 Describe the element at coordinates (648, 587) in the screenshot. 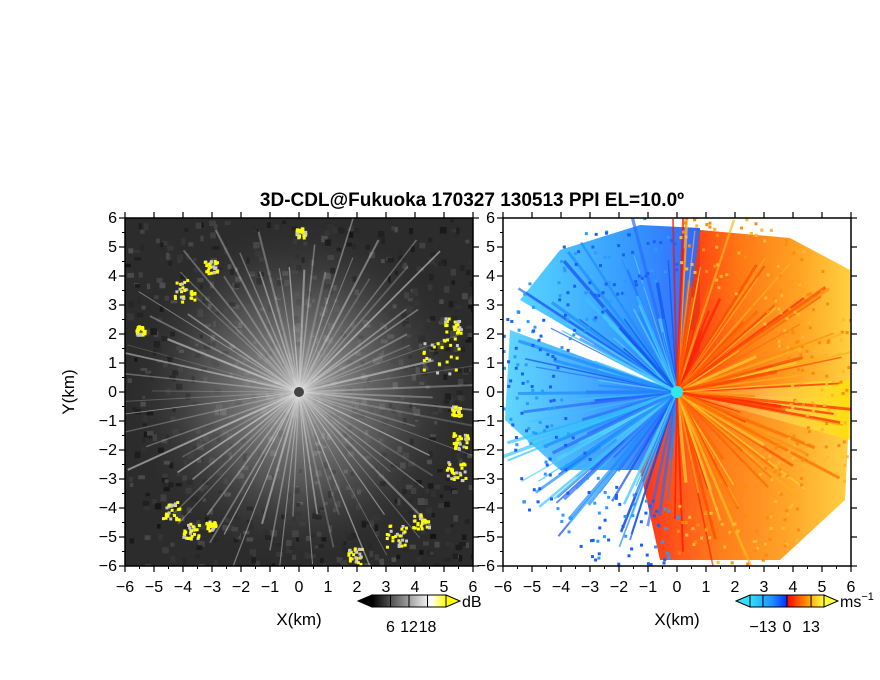

I see `velocity-x-tick-label: −1` at that location.